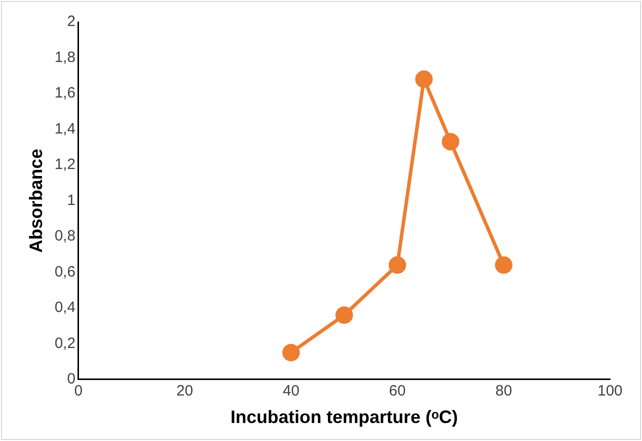 Image resolution: width=642 pixels, height=441 pixels. Describe the element at coordinates (65, 129) in the screenshot. I see `y-tick-label: 1,4` at that location.